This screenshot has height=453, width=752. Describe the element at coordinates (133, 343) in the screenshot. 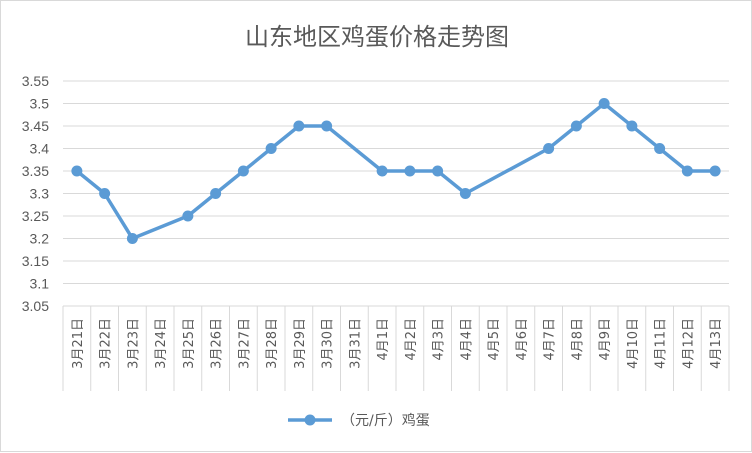

I see `x-tick-label: 3月23日` at that location.